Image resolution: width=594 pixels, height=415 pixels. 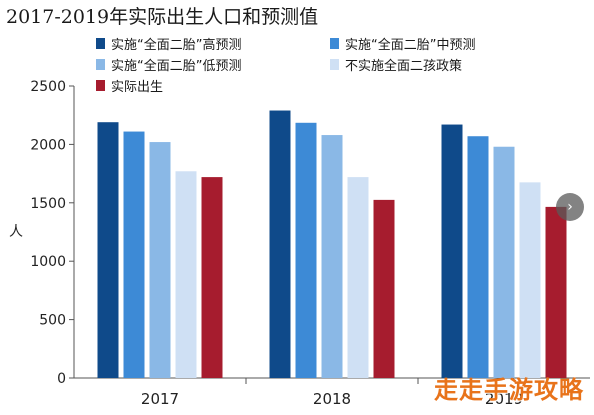 What do you see at coordinates (160, 399) in the screenshot?
I see `x-tick-label: 2017` at bounding box center [160, 399].